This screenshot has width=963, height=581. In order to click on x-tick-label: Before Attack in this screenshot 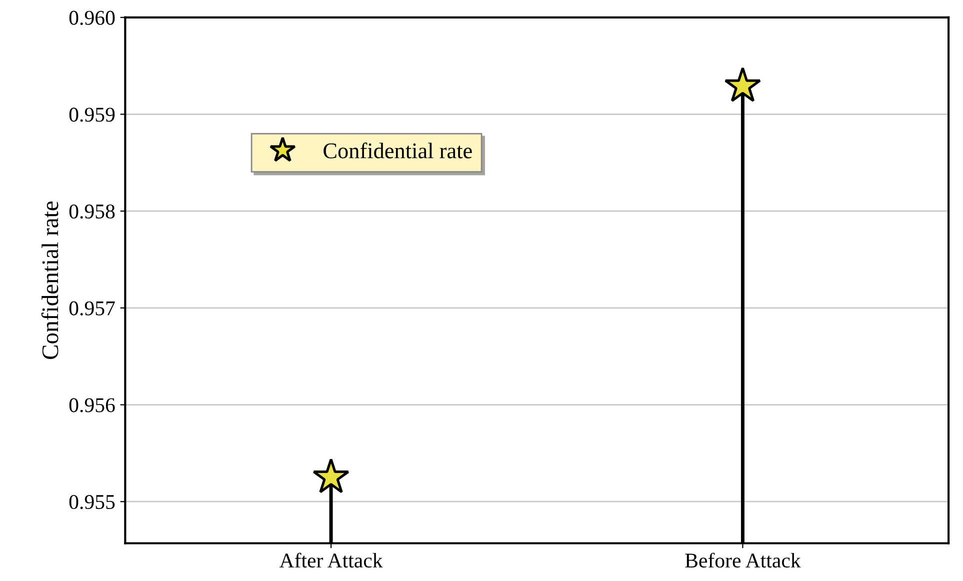, I will do `click(743, 560)`.